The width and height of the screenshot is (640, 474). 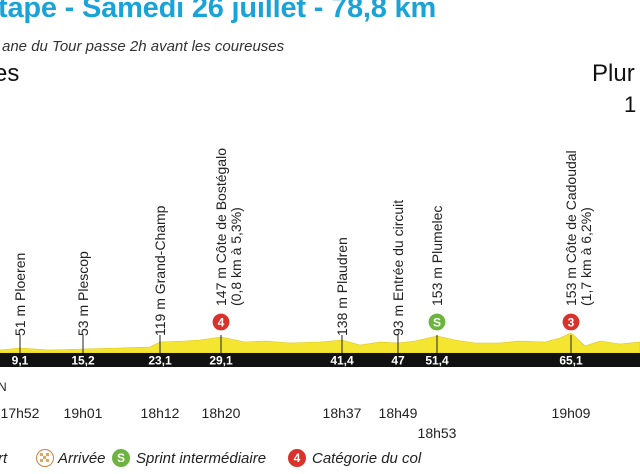 What do you see at coordinates (398, 413) in the screenshot?
I see `passage-time: 18h49` at bounding box center [398, 413].